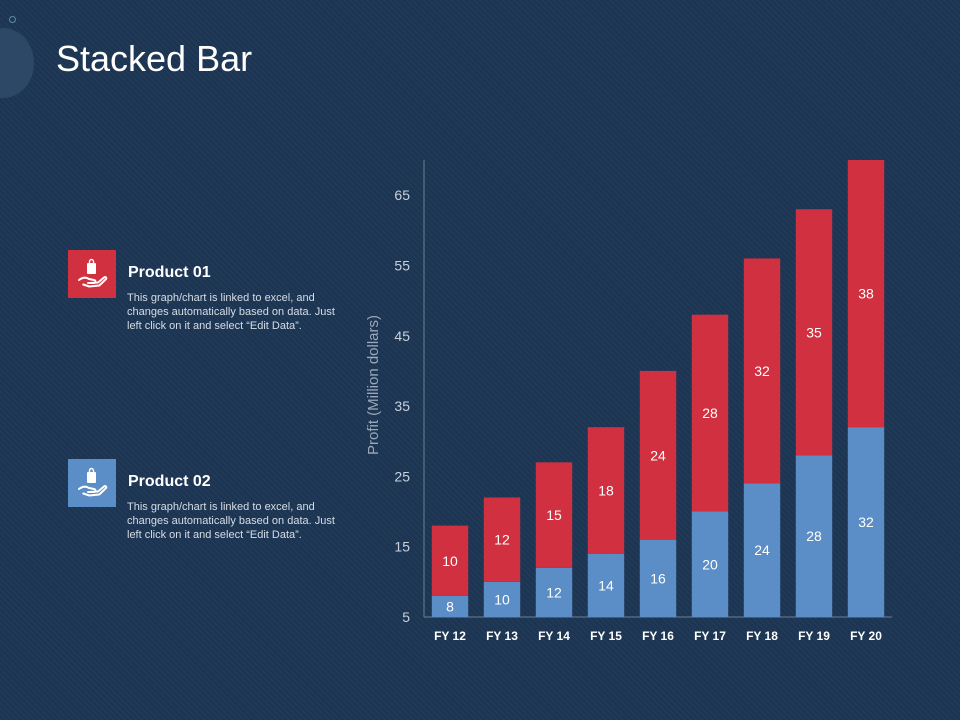 The height and width of the screenshot is (720, 960). Describe the element at coordinates (606, 636) in the screenshot. I see `x-tick-label: FY 15` at that location.